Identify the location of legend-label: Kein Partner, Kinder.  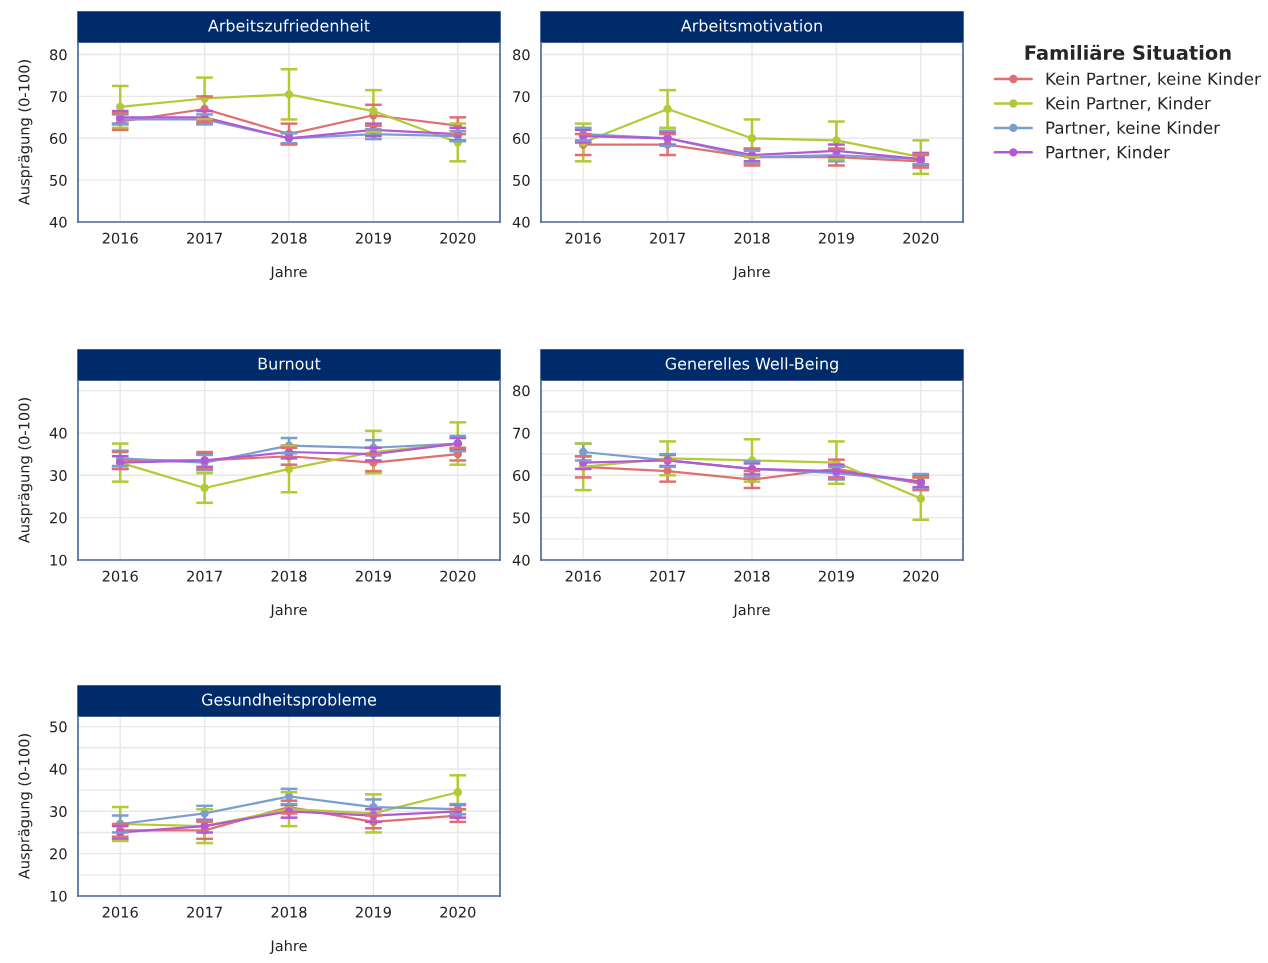
(1128, 104).